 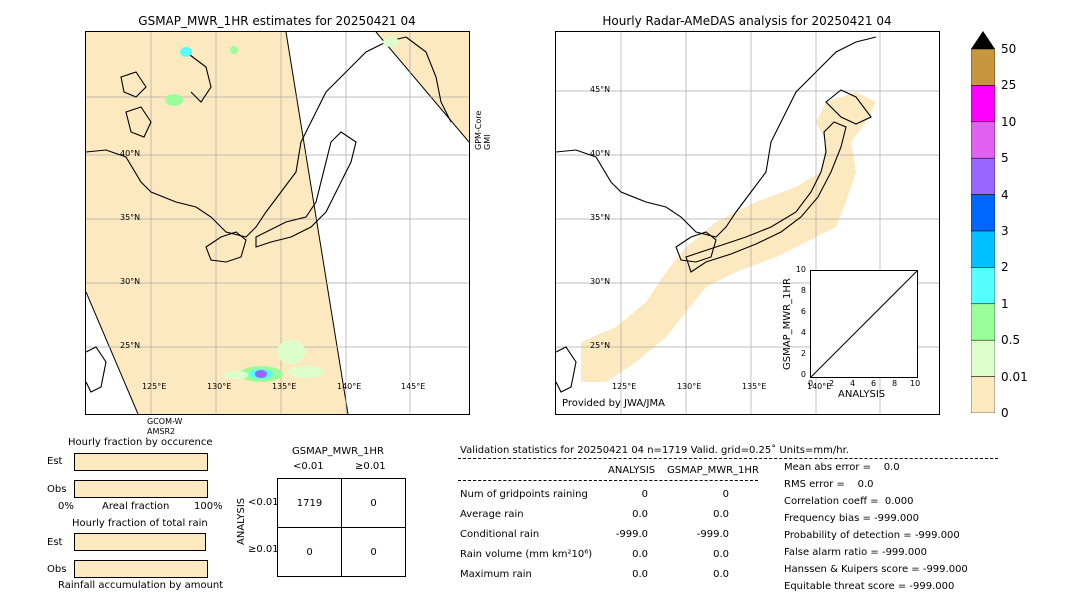 I want to click on validation-label: Maximum rain, so click(x=496, y=574).